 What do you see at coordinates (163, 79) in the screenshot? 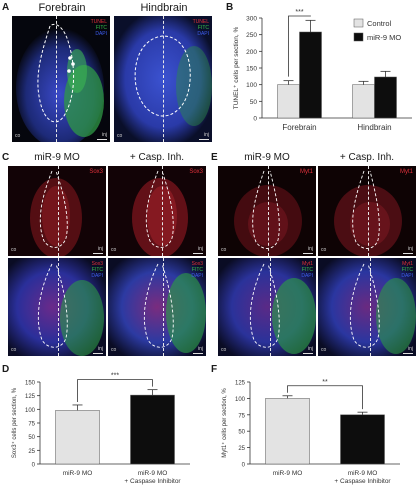
I see `micrograph-hindbrain: TUNEL FITC DAPI co inj` at bounding box center [163, 79].